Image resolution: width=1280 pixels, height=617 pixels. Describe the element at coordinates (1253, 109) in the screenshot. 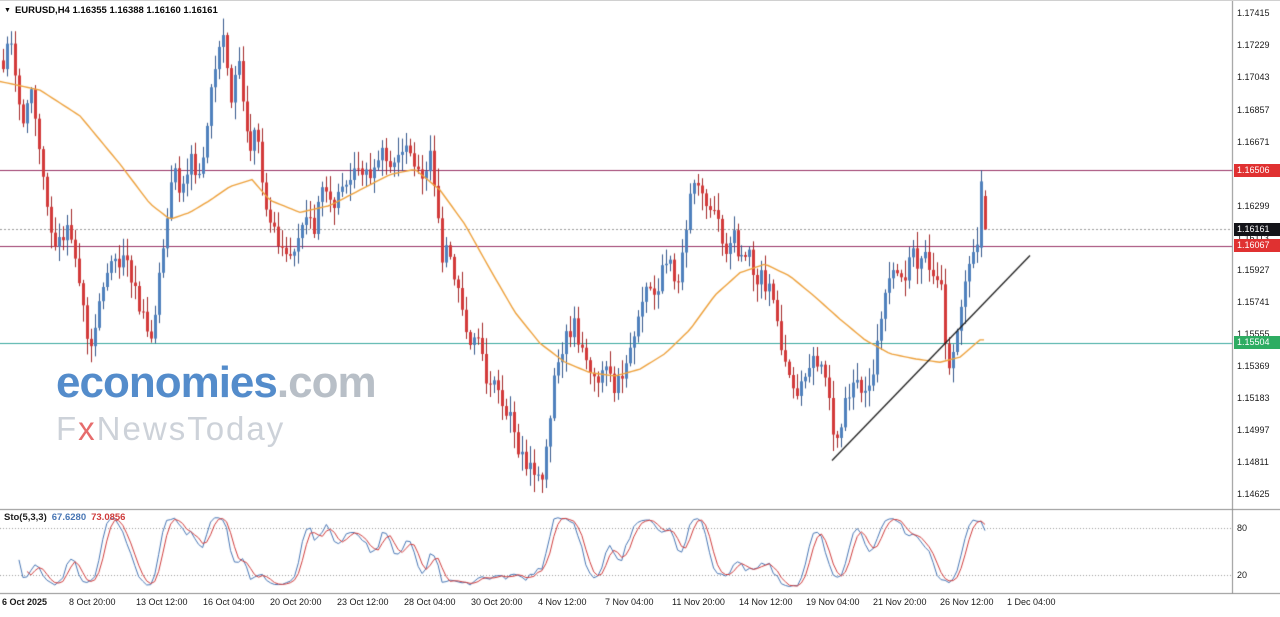

I see `price-tick-label: 1.16857` at that location.